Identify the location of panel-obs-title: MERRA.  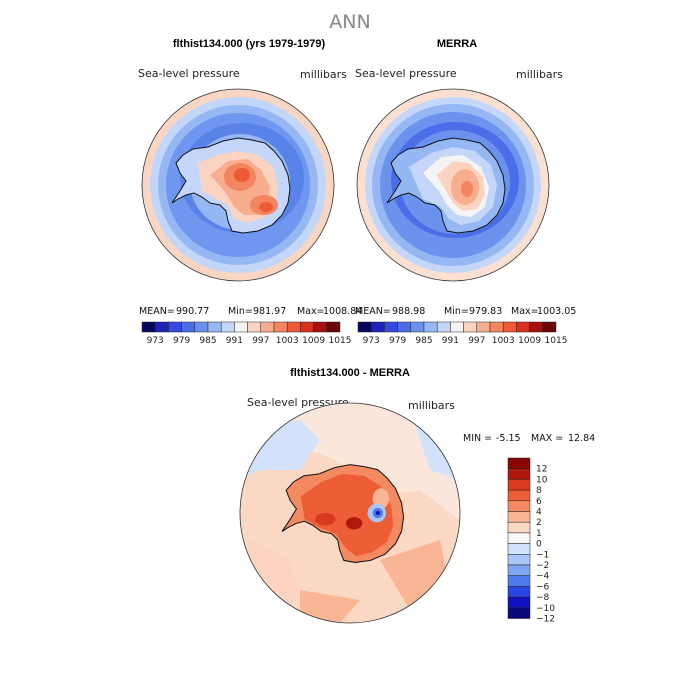
(457, 44).